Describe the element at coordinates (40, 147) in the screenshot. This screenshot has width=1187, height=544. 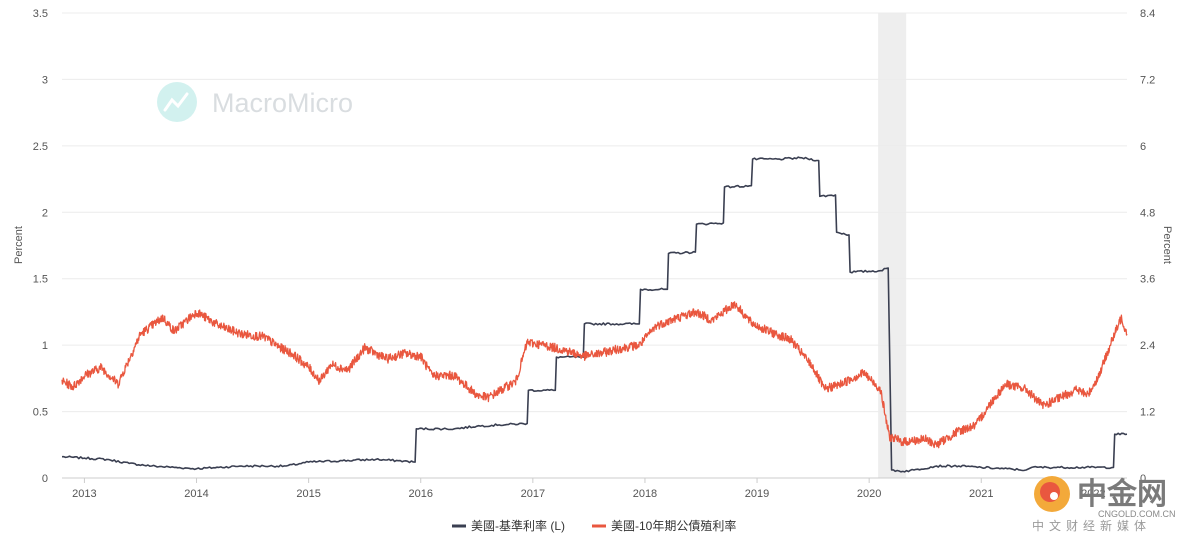
I see `left-tick-label: 2.5` at that location.